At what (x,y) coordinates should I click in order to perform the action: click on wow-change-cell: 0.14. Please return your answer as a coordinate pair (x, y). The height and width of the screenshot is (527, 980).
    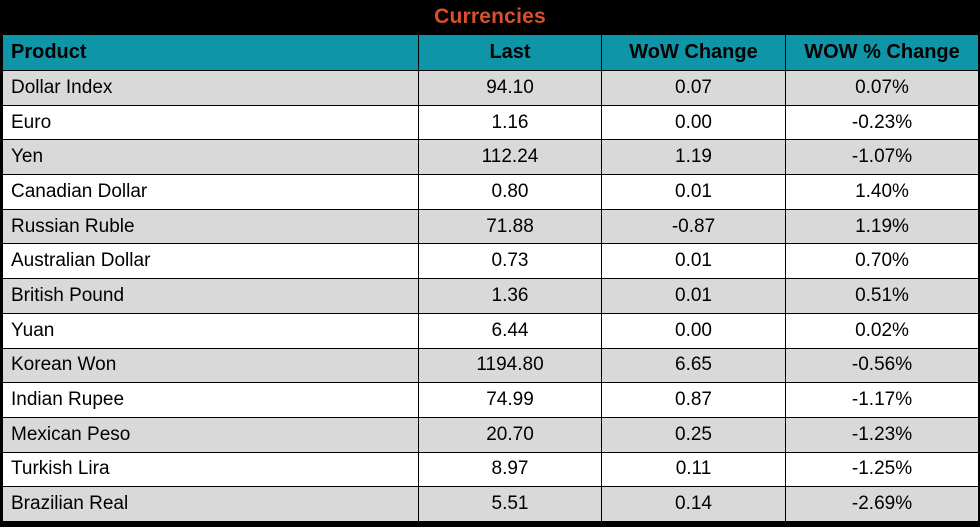
    Looking at the image, I should click on (693, 504).